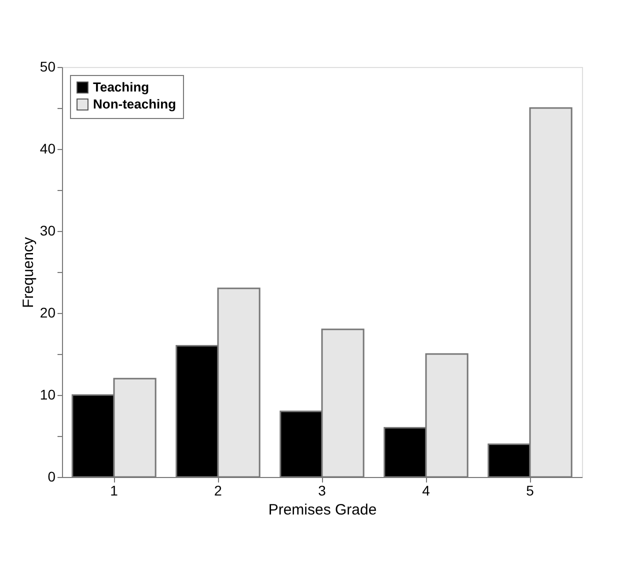 Image resolution: width=643 pixels, height=585 pixels. What do you see at coordinates (426, 490) in the screenshot?
I see `x-tick-label: 4` at bounding box center [426, 490].